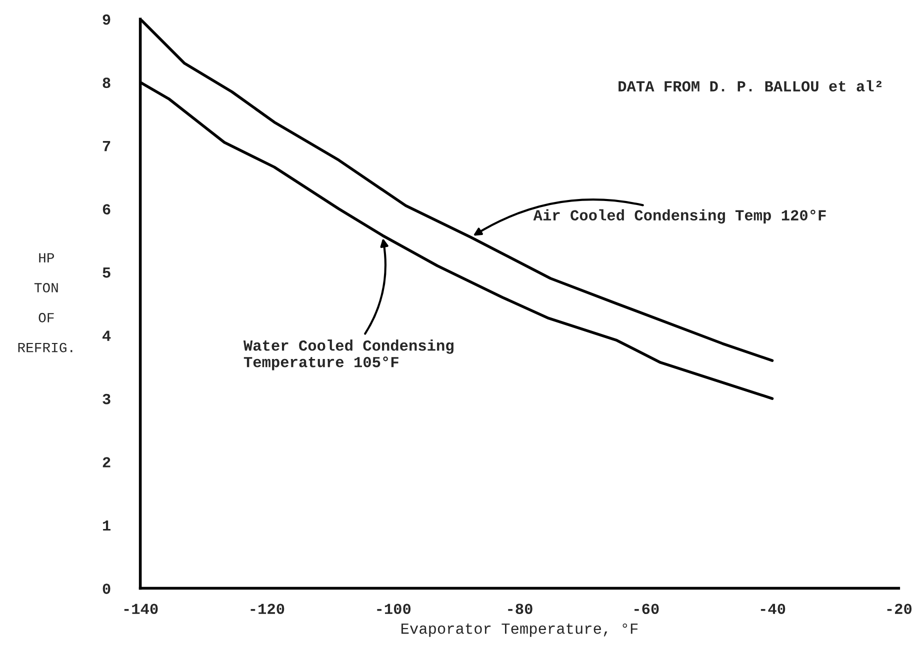  I want to click on text: HP TON OF REFRIG., so click(45, 302).